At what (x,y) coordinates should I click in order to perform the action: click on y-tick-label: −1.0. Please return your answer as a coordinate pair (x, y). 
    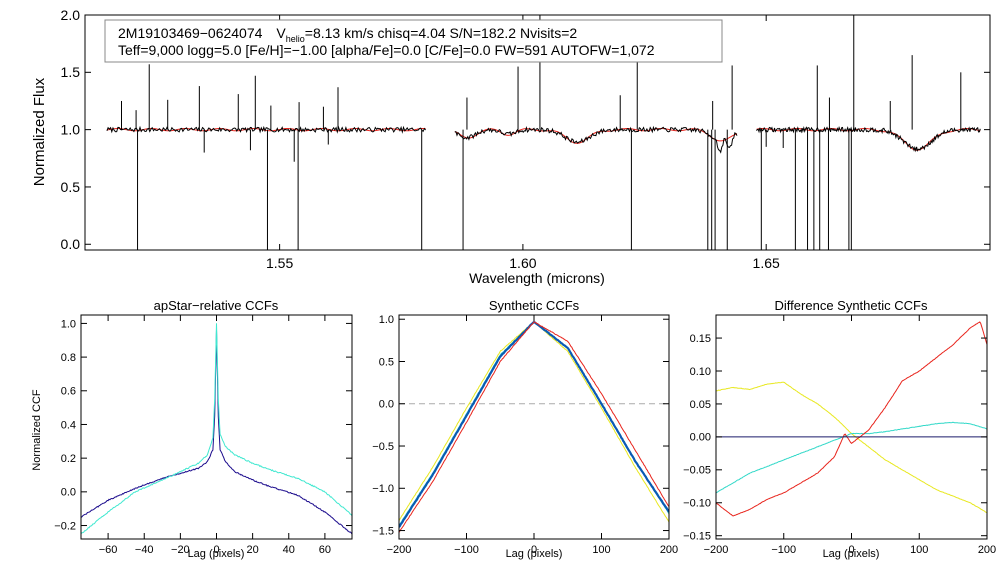
    Looking at the image, I should click on (383, 489).